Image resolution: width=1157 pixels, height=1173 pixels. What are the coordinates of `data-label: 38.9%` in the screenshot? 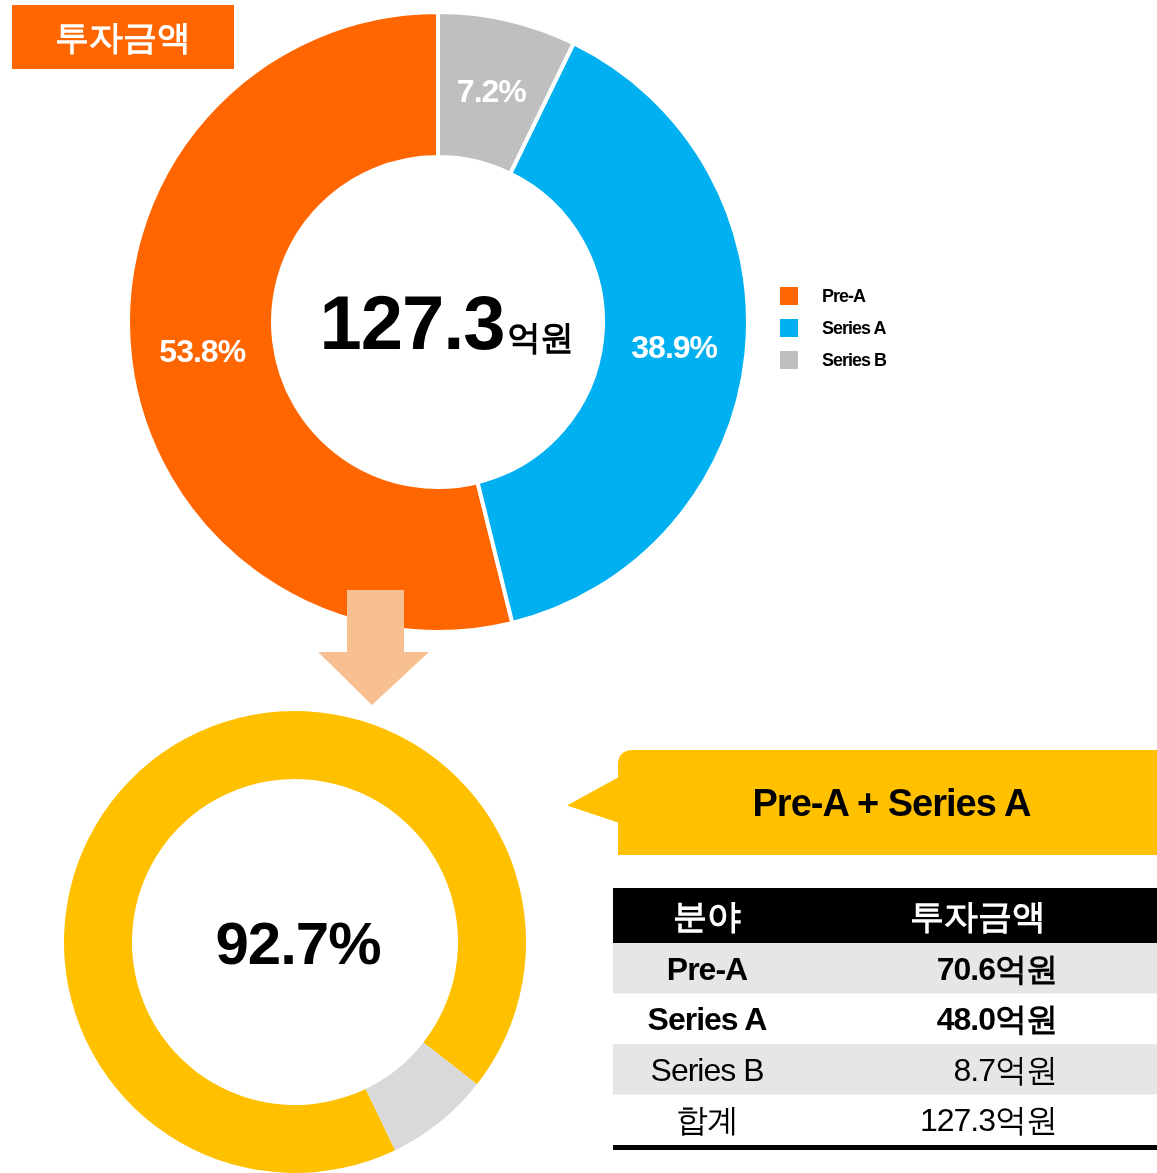 It's located at (674, 347).